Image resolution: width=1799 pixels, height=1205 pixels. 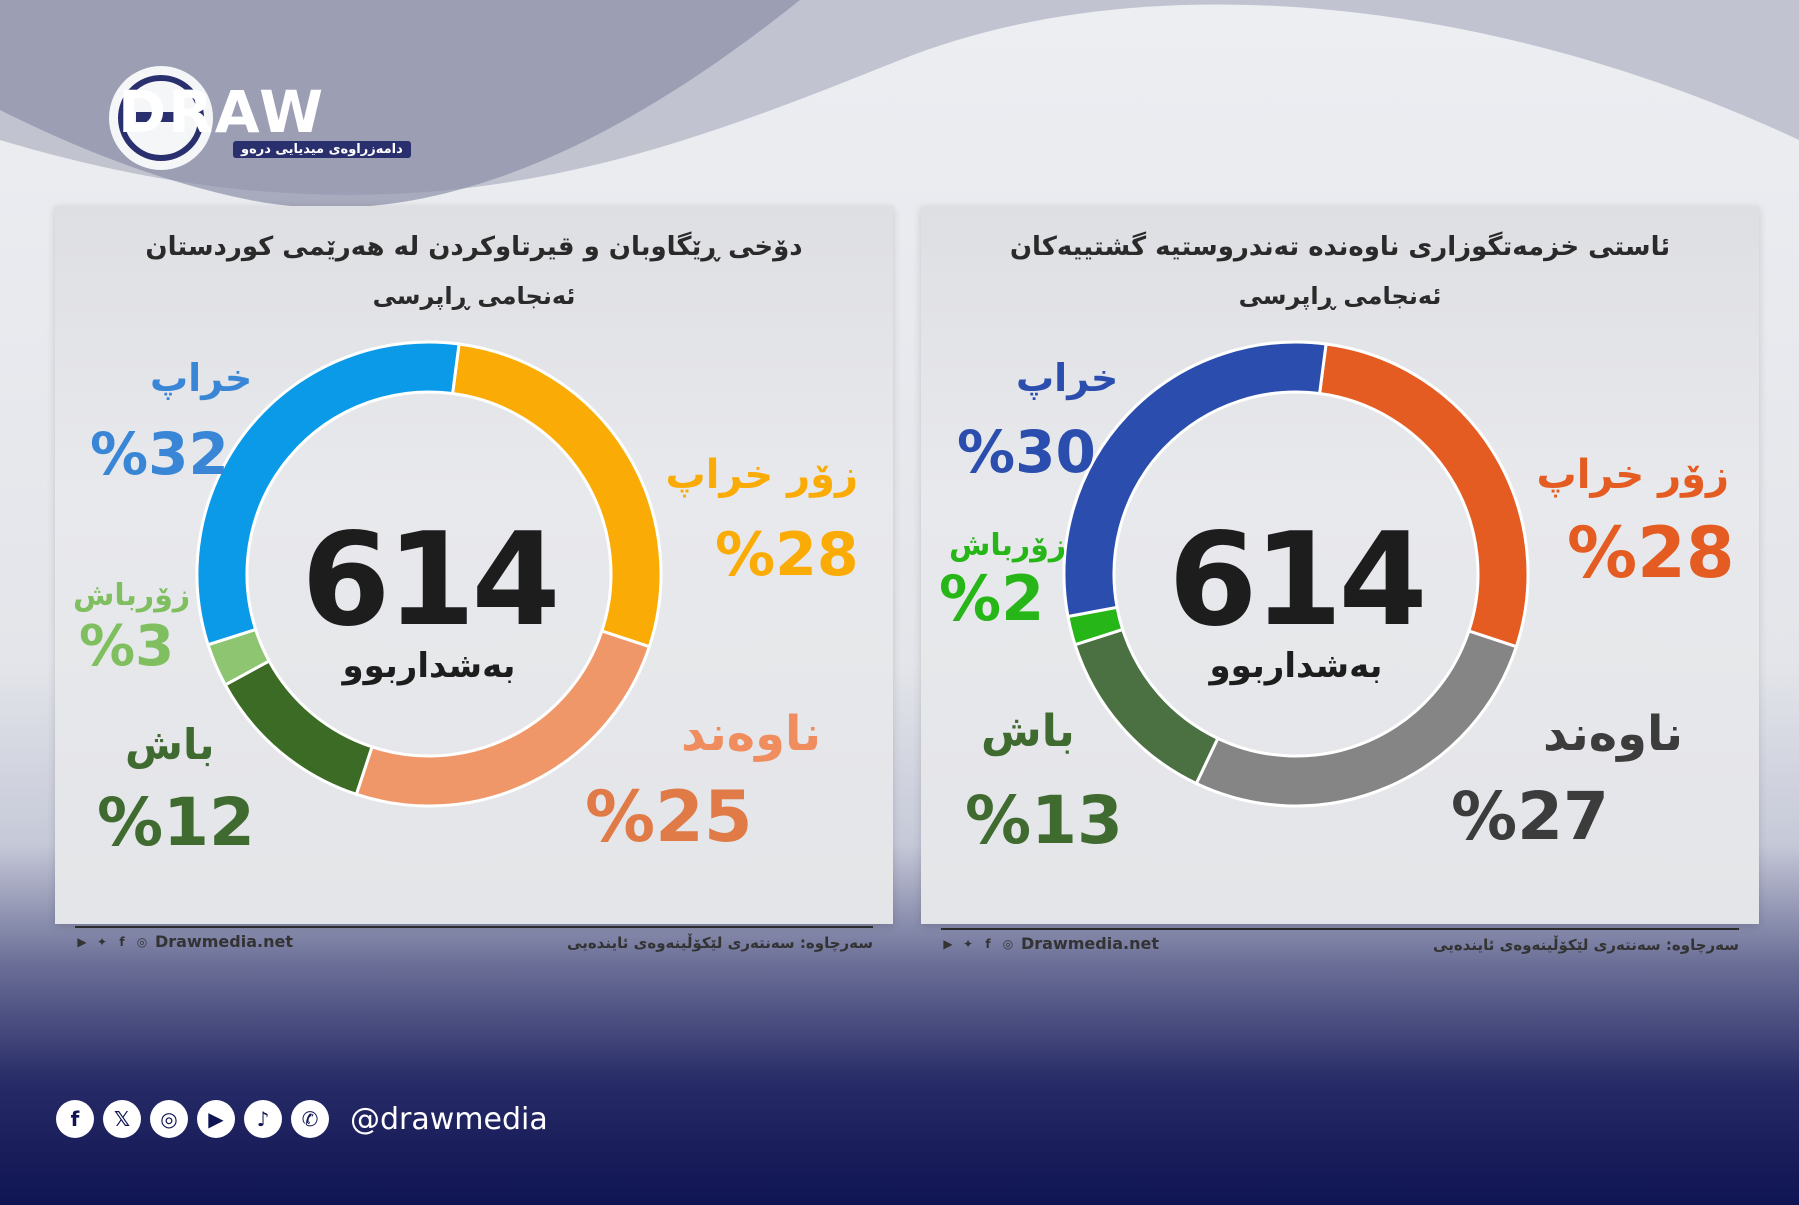 What do you see at coordinates (669, 817) in the screenshot?
I see `pct-medium: %25` at bounding box center [669, 817].